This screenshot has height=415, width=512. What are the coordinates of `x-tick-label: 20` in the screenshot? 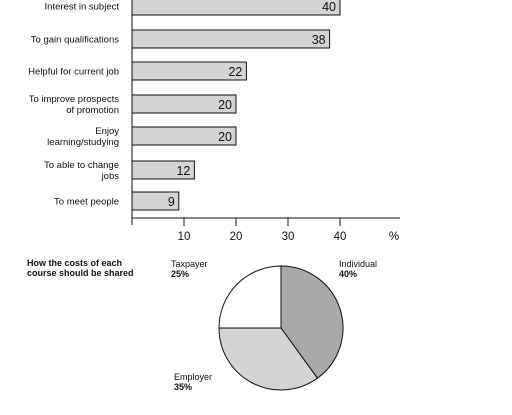 It's located at (236, 237).